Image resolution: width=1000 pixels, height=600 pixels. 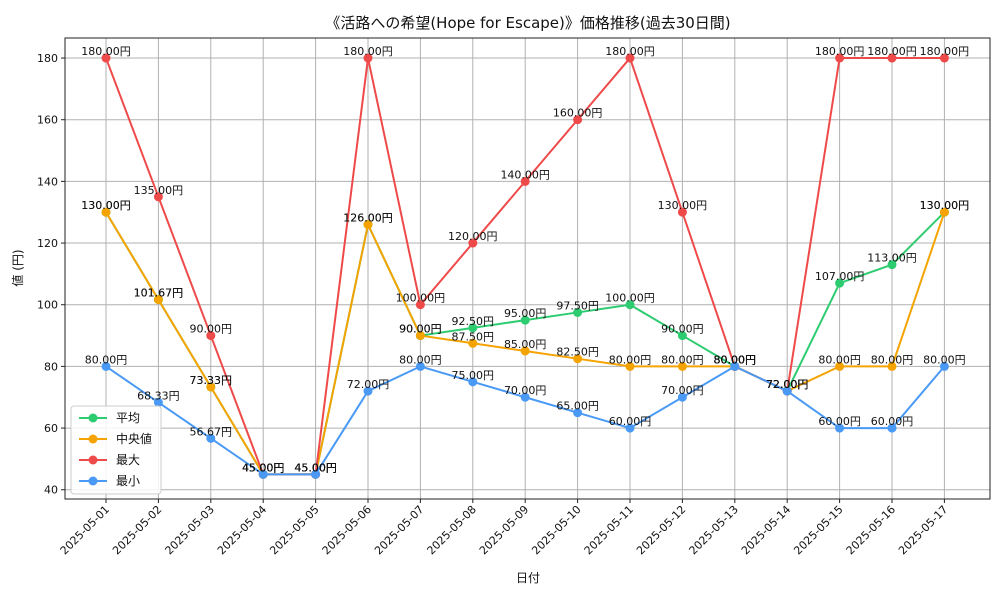 What do you see at coordinates (158, 395) in the screenshot?
I see `data-label: 68.33円` at bounding box center [158, 395].